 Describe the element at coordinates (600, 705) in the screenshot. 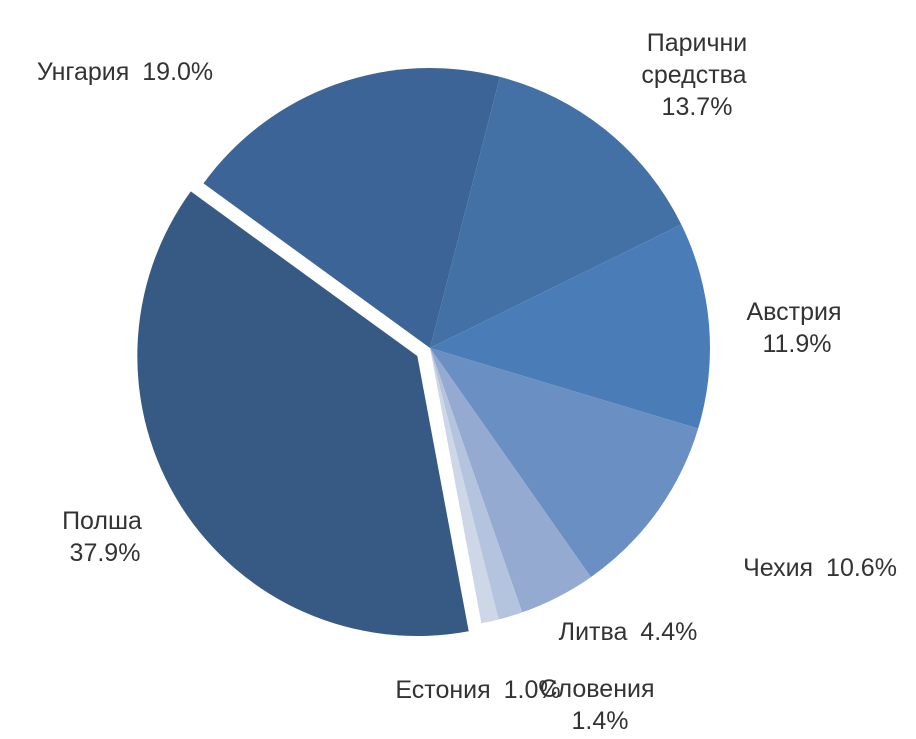

I see `slice-label: Словения 1.4%` at that location.